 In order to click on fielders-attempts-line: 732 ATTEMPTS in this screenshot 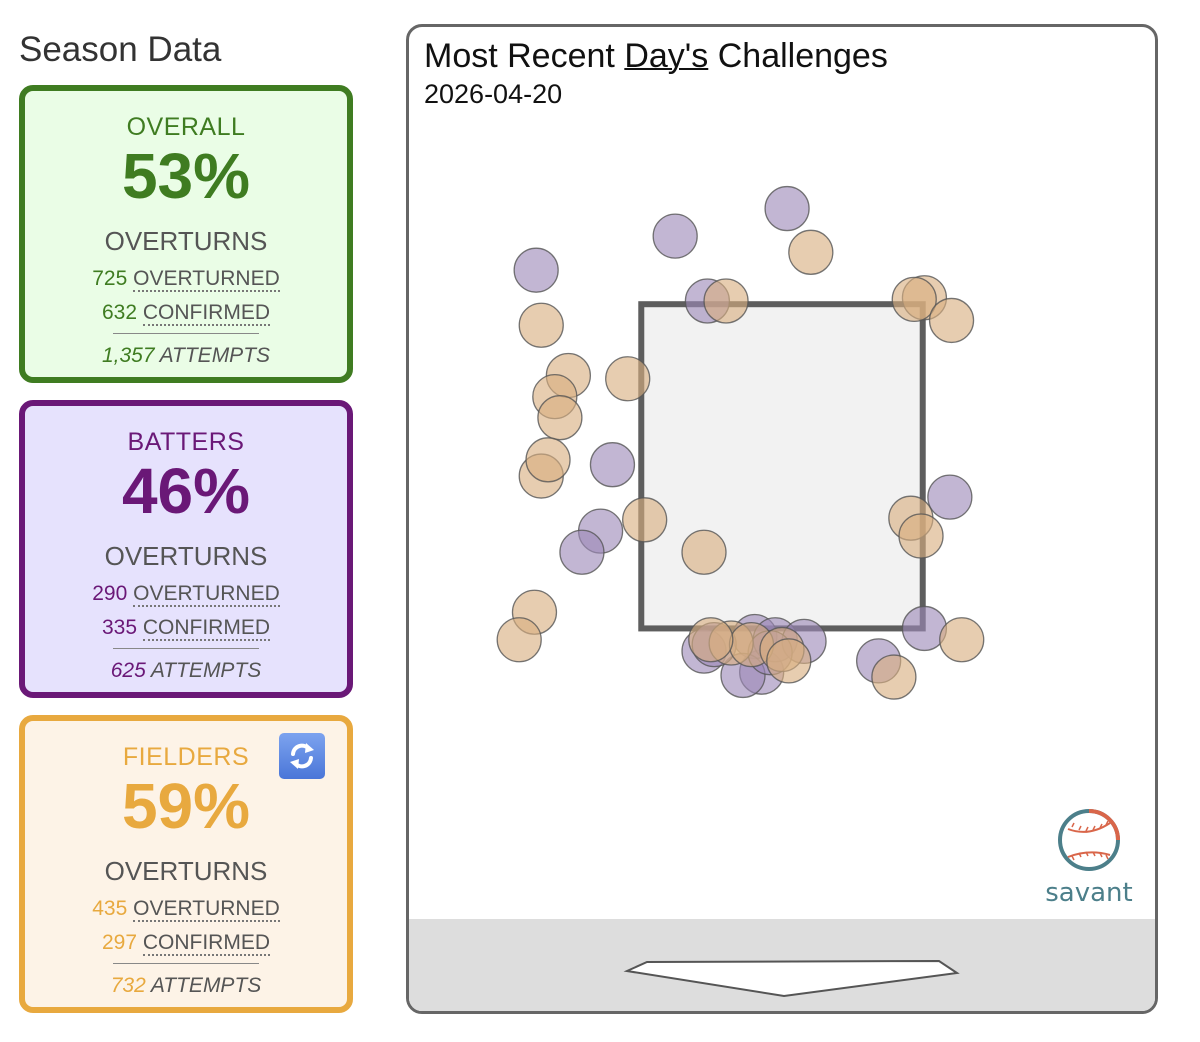, I will do `click(186, 986)`.